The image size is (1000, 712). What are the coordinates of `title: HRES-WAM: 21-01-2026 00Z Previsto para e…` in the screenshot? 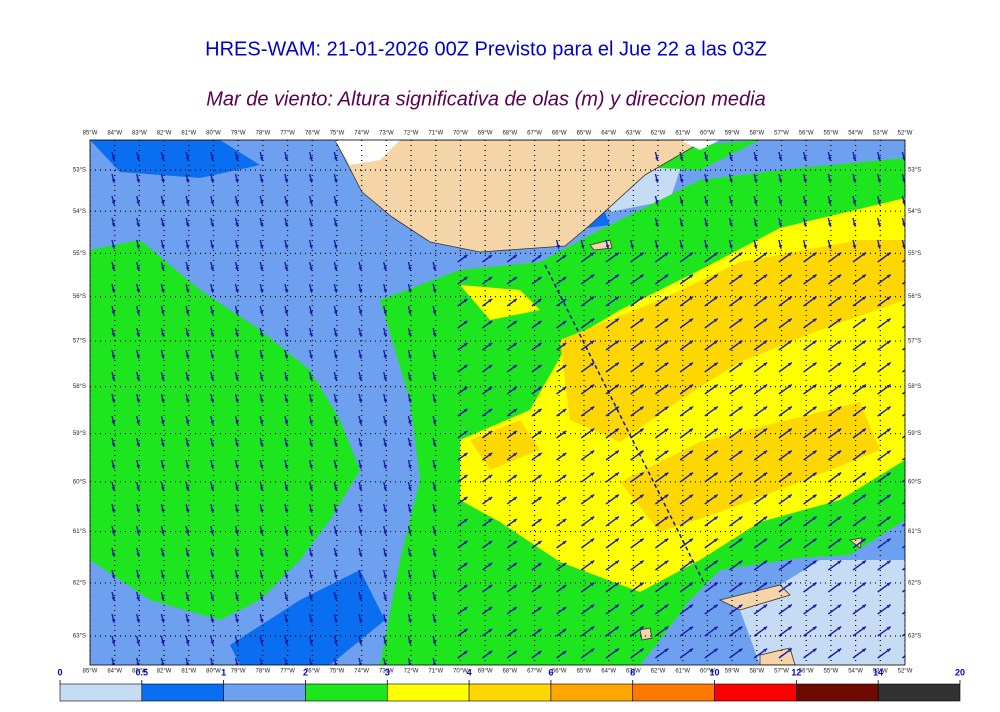 It's located at (486, 49).